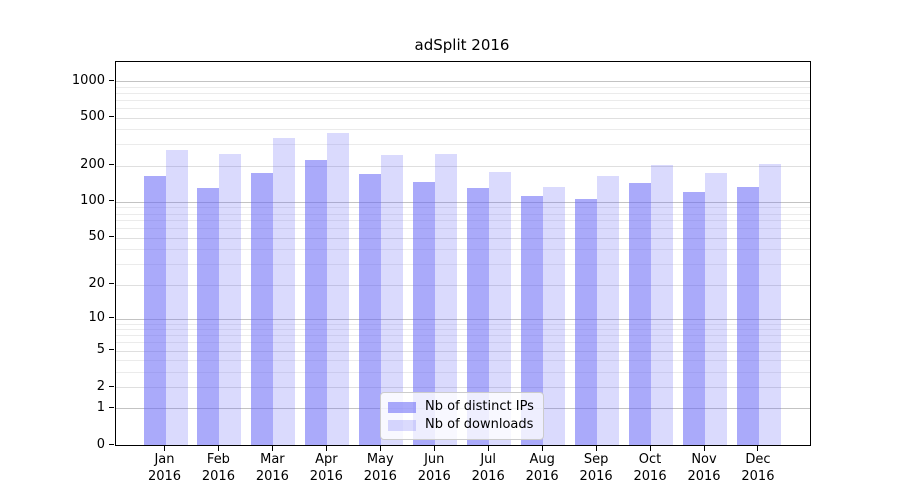 The height and width of the screenshot is (500, 900). I want to click on bar-oct-downloads, so click(662, 304).